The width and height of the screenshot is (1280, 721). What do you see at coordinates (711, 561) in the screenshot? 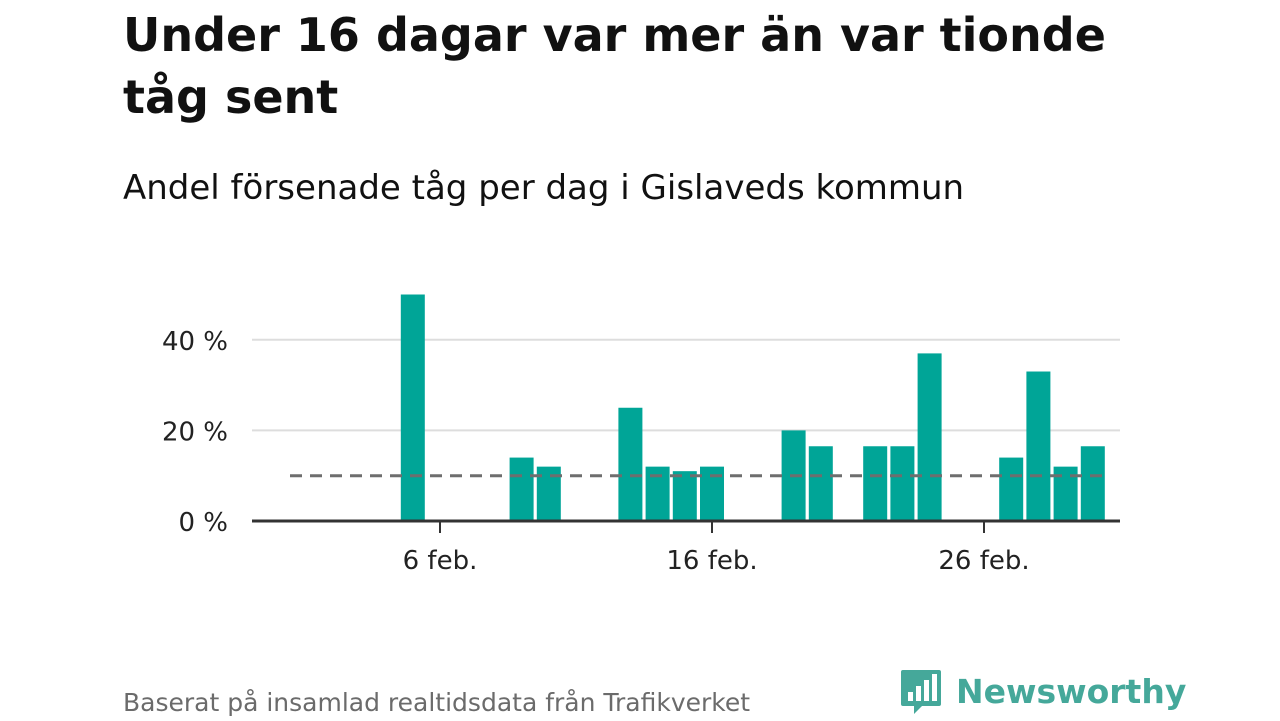
I see `x-tick-label: 16 feb.` at bounding box center [711, 561].